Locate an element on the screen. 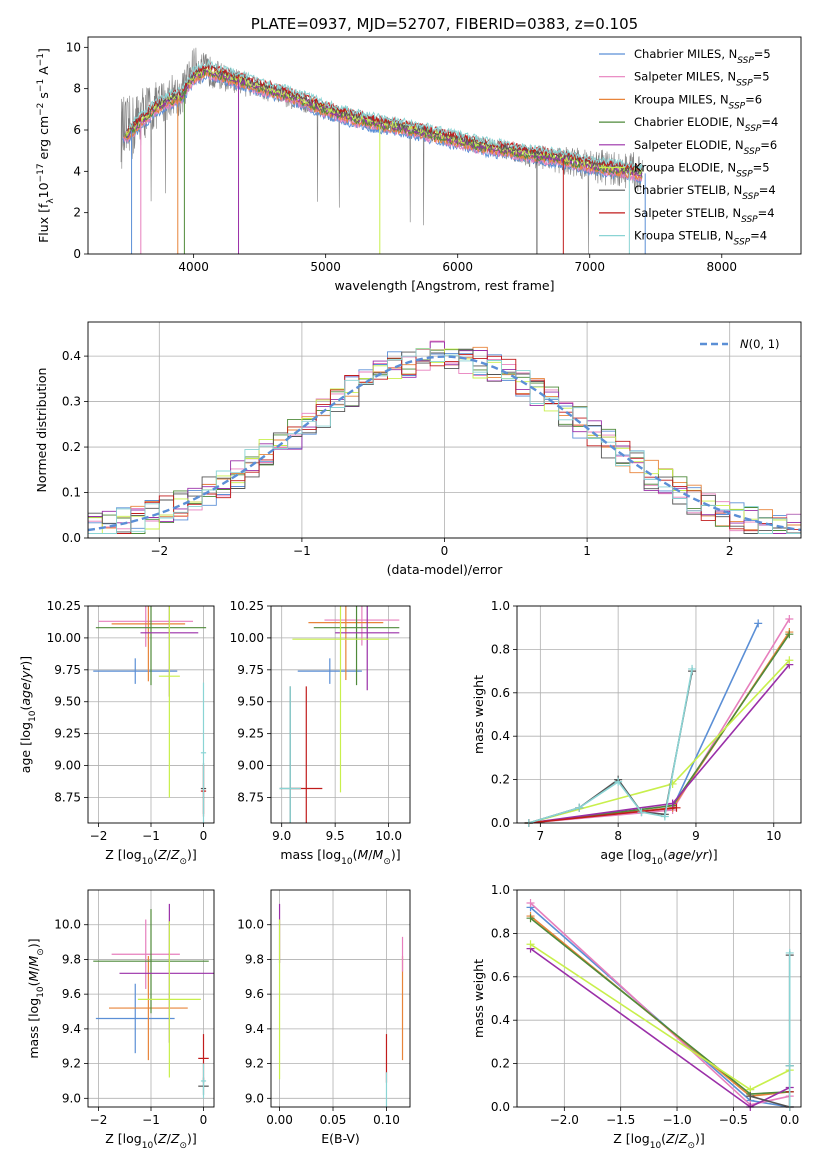  y-tick-label: 0.3 is located at coordinates (71, 402).